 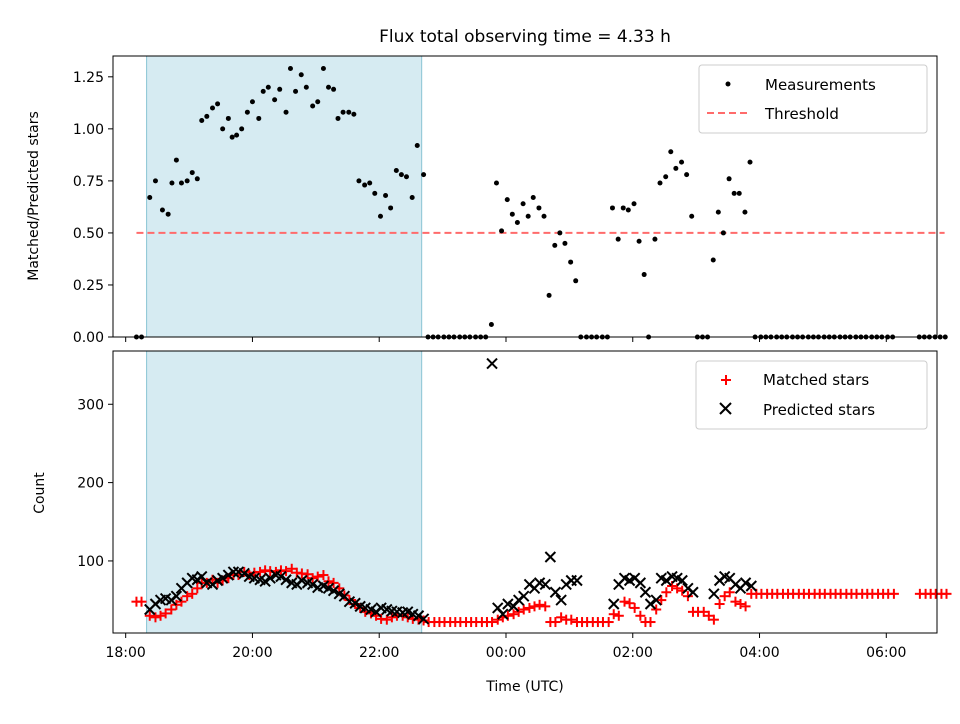 I want to click on xtick-label: 02:00, so click(x=633, y=653).